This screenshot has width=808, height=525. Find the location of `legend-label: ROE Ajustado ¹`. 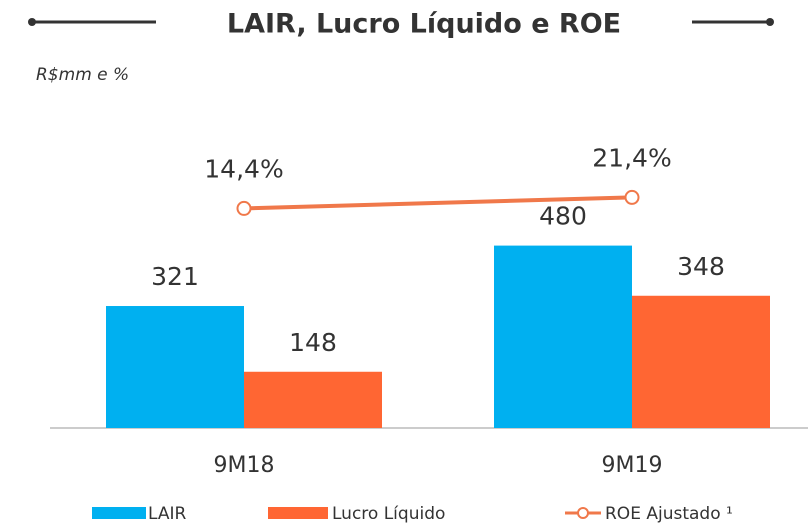

legend-label: ROE Ajustado ¹ is located at coordinates (669, 514).